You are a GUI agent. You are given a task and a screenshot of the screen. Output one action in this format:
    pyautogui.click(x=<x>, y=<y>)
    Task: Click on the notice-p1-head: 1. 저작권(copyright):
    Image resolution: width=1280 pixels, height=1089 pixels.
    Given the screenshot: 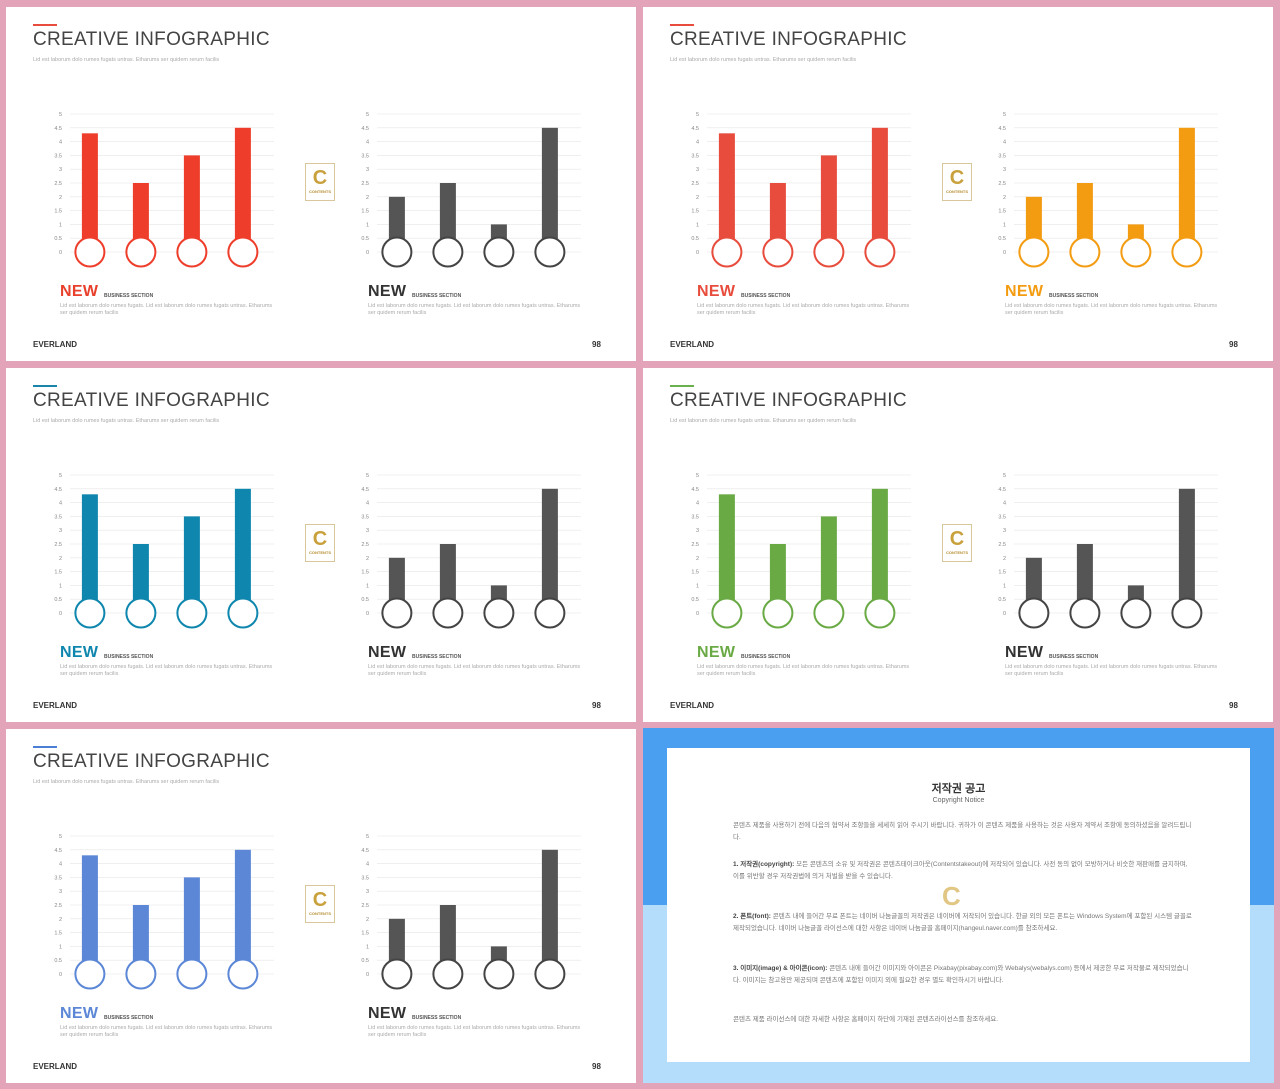 What is the action you would take?
    pyautogui.click(x=764, y=864)
    